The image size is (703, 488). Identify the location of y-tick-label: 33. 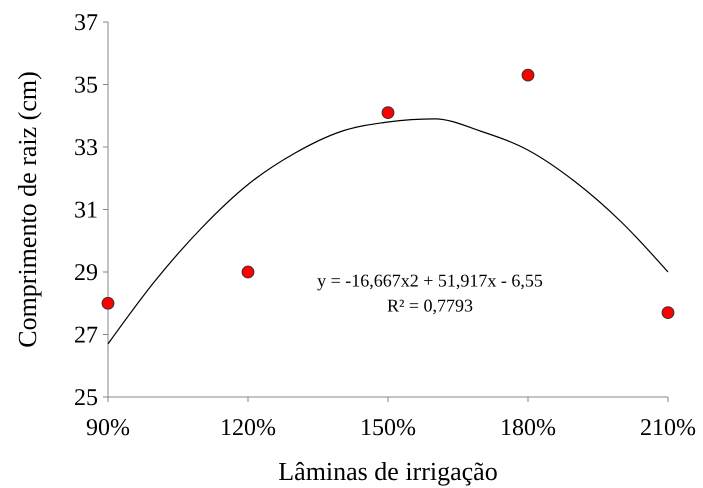
(86, 148).